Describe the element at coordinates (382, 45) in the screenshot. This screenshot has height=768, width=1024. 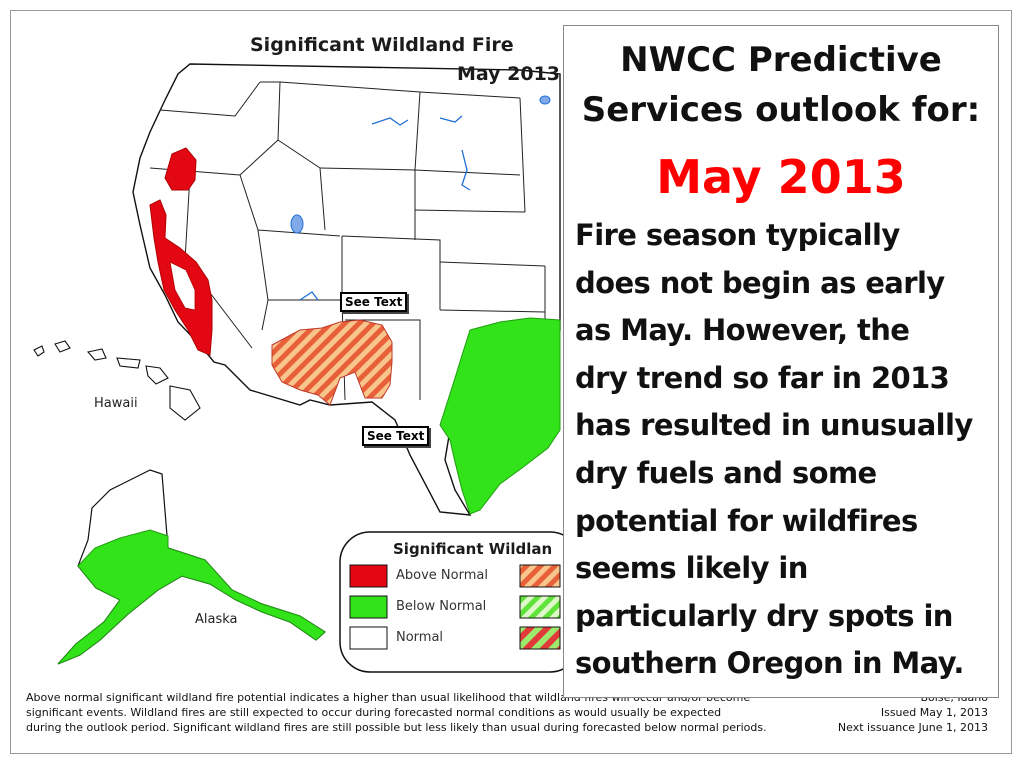
I see `map-title-line1: Significant Wildland Fire` at that location.